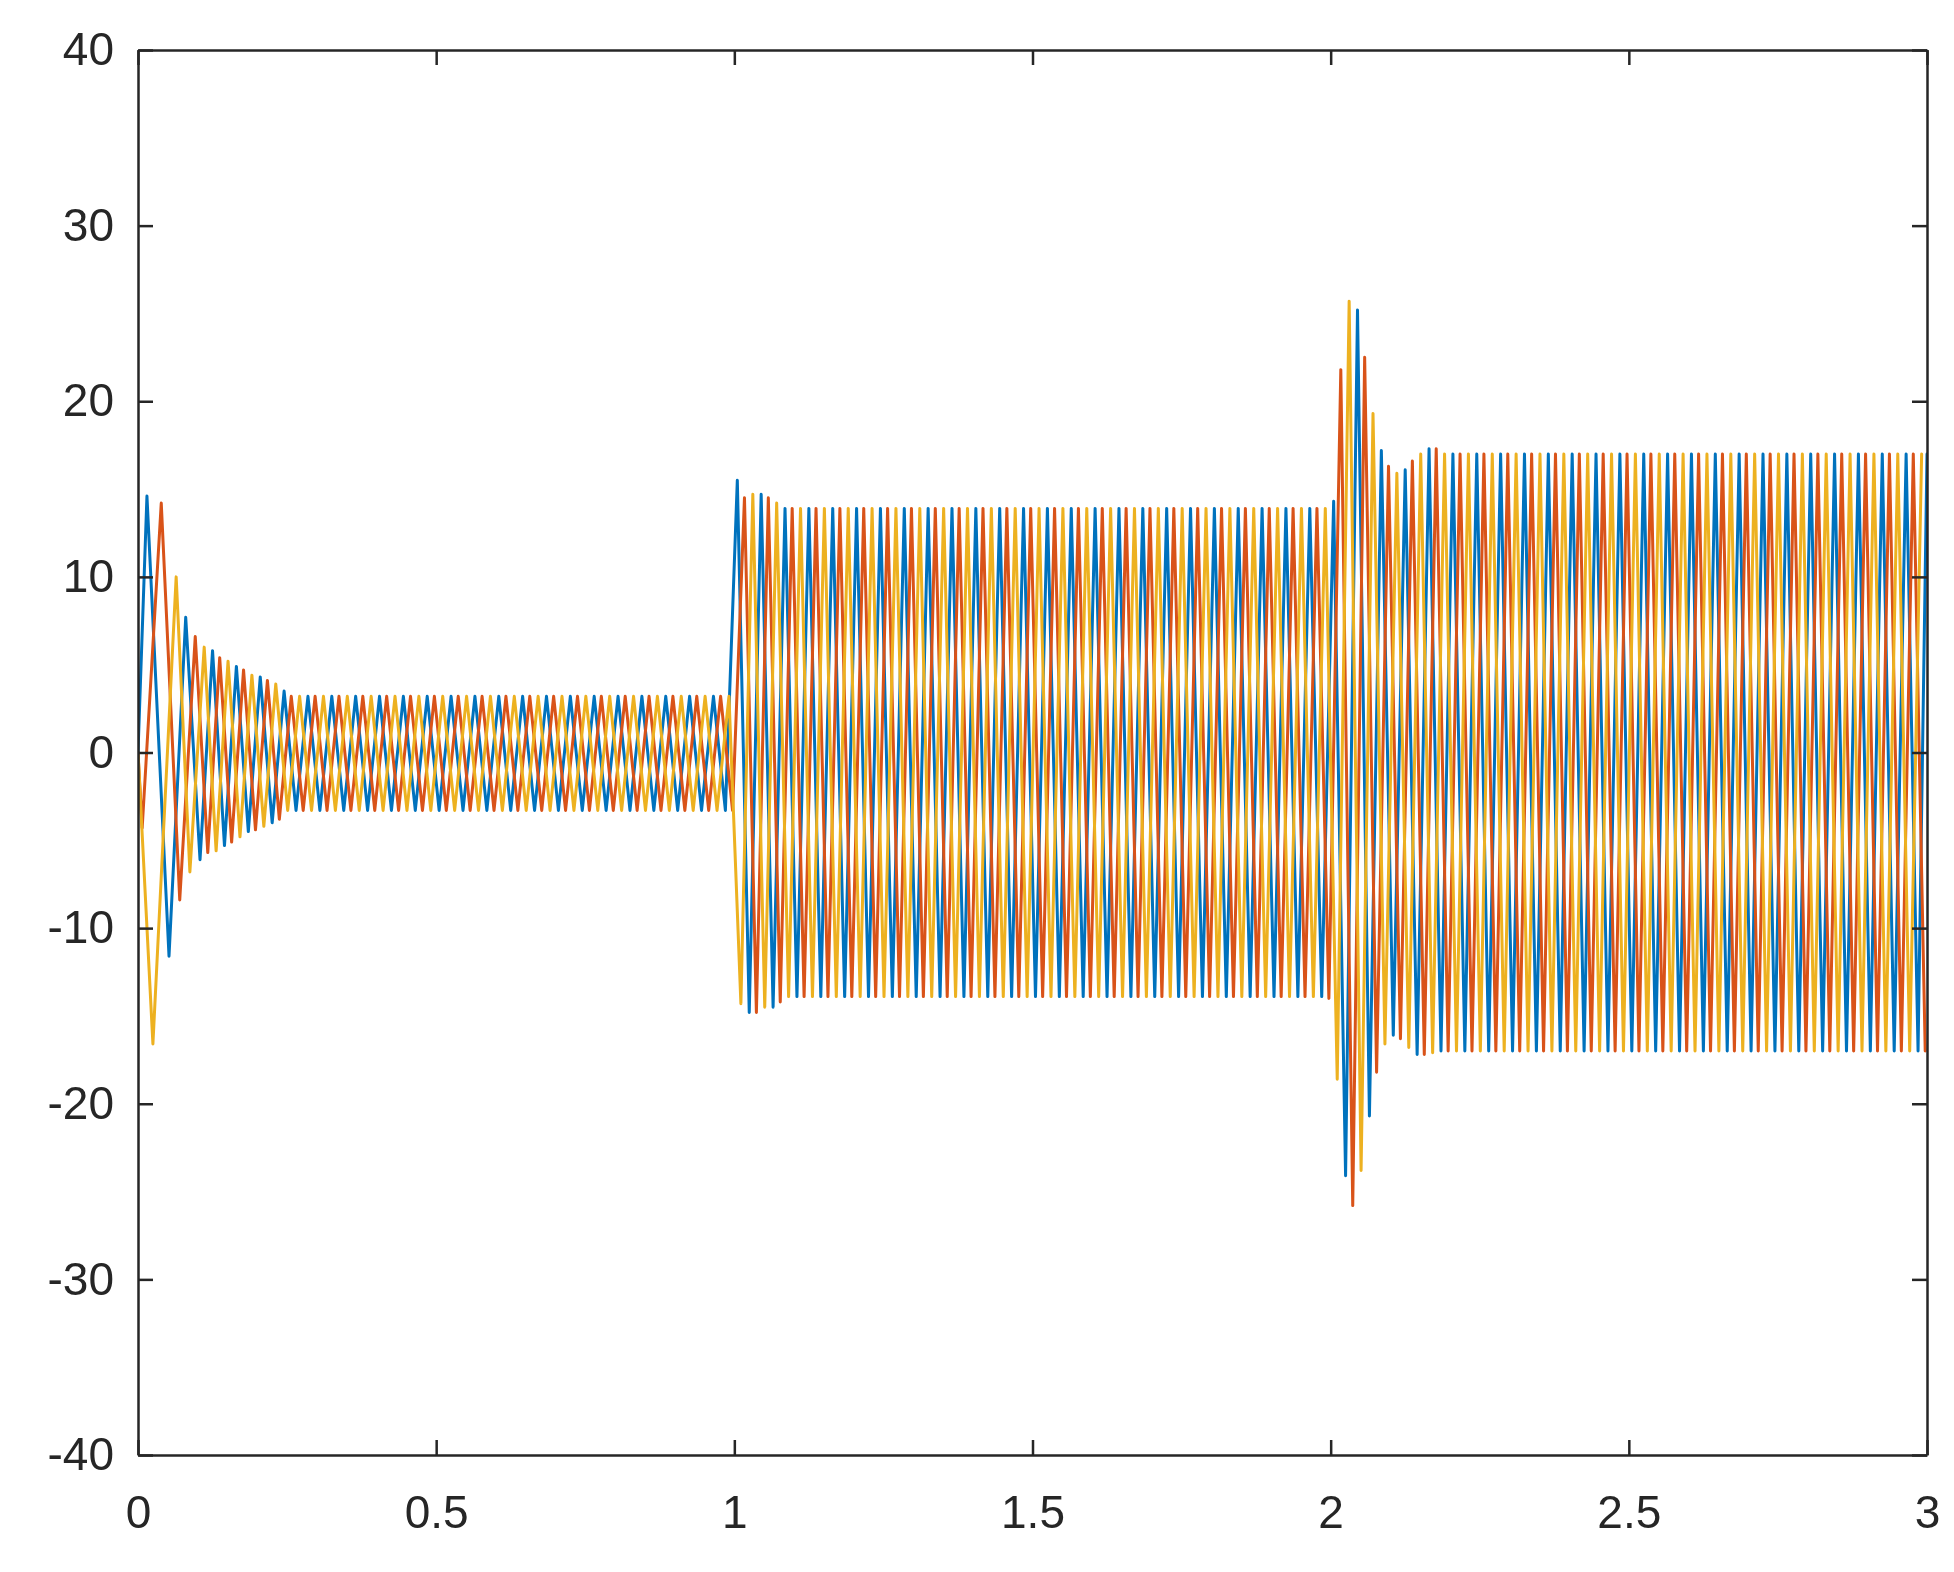 This screenshot has height=1572, width=1954. I want to click on y-tick-label: 0, so click(101, 751).